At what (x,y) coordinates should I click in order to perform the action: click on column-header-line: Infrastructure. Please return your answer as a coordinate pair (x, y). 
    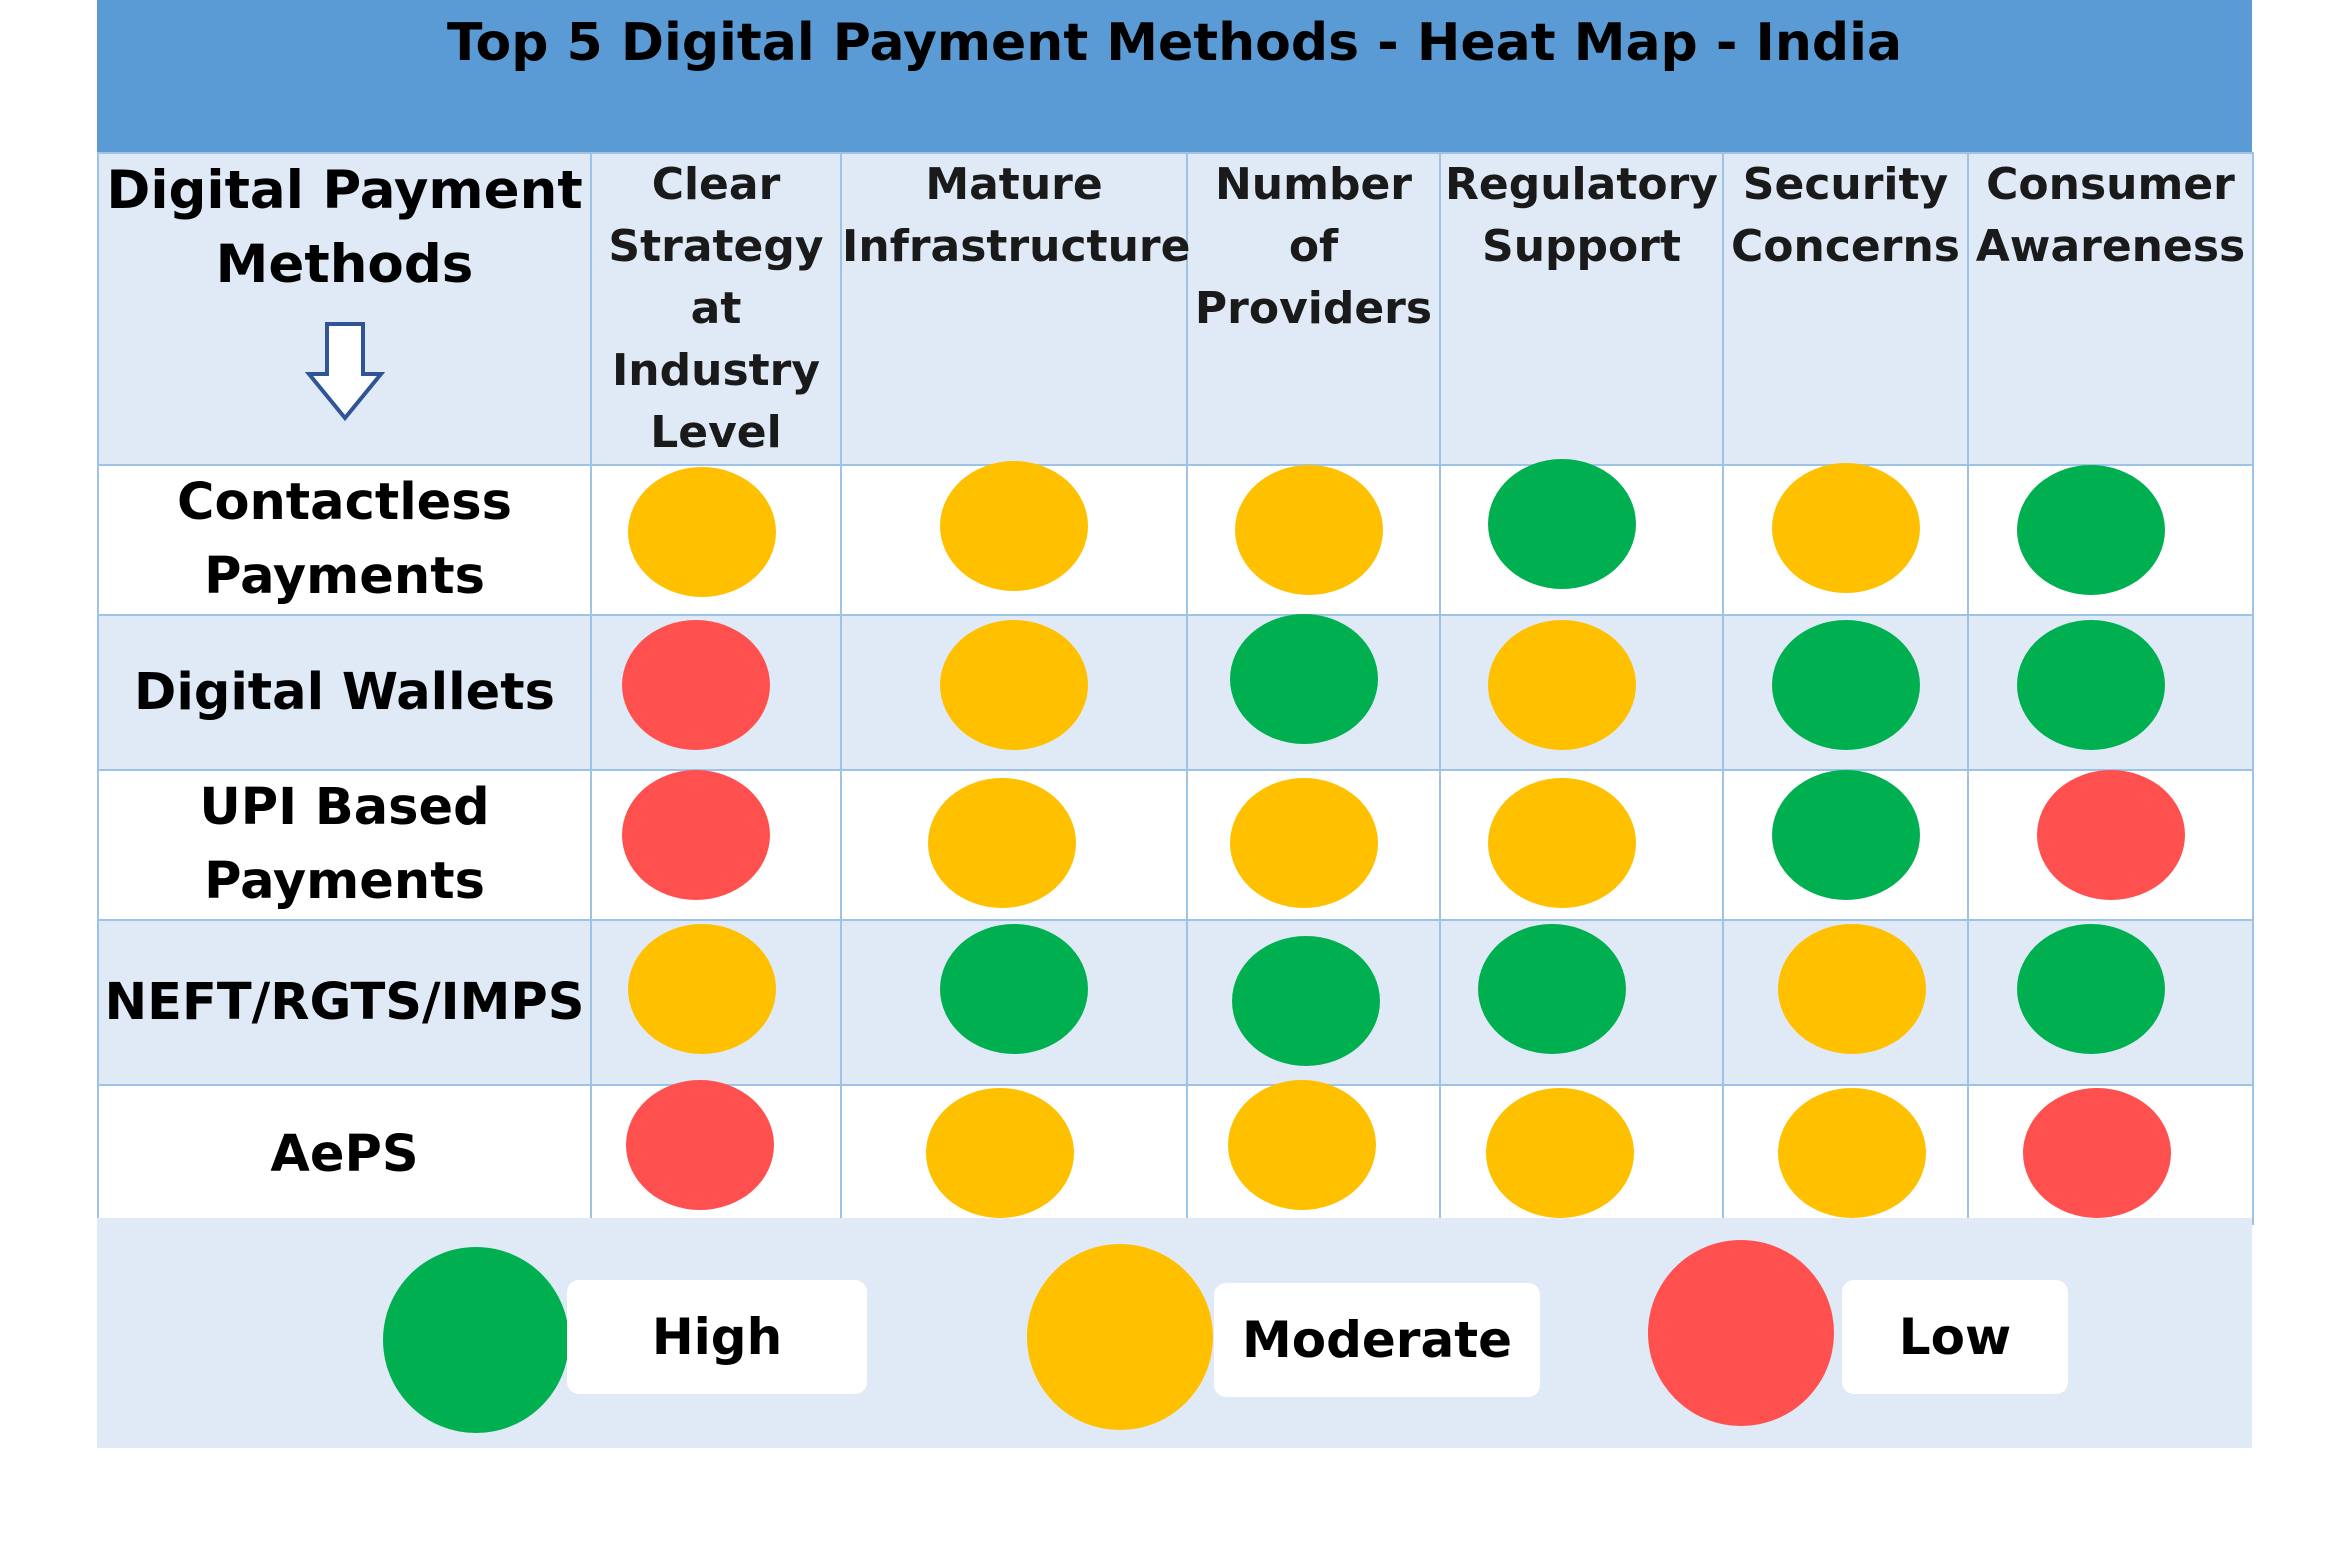
    Looking at the image, I should click on (1016, 246).